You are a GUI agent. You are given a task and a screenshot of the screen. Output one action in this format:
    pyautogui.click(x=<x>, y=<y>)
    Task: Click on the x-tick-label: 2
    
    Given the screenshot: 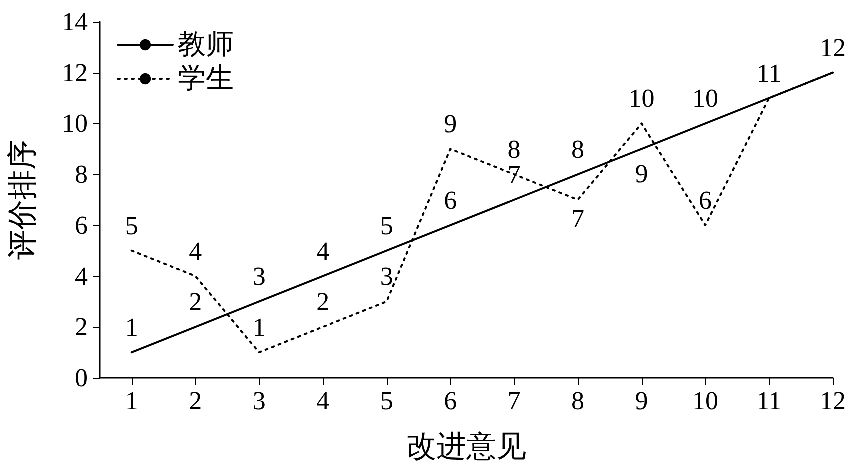 What is the action you would take?
    pyautogui.click(x=195, y=401)
    